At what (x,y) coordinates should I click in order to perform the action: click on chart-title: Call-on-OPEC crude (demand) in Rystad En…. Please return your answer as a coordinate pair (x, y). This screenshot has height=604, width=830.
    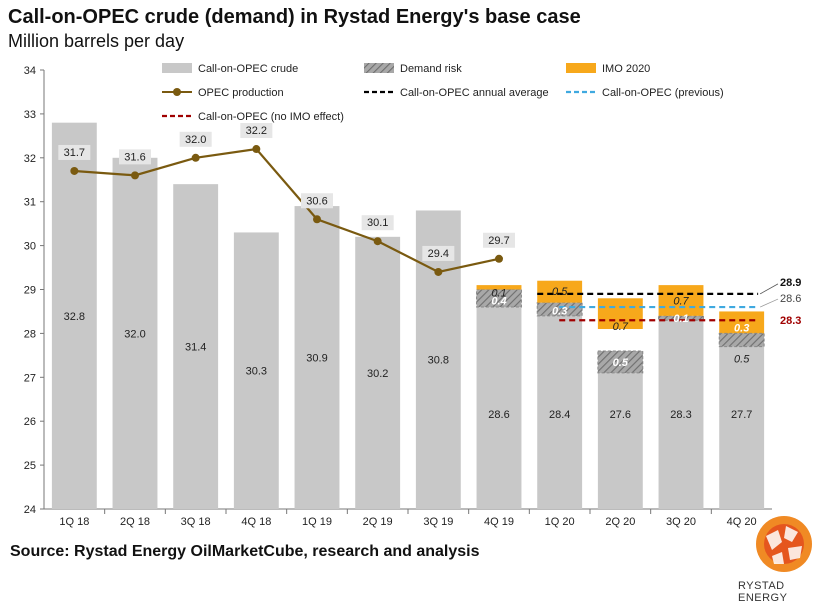
    Looking at the image, I should click on (294, 17).